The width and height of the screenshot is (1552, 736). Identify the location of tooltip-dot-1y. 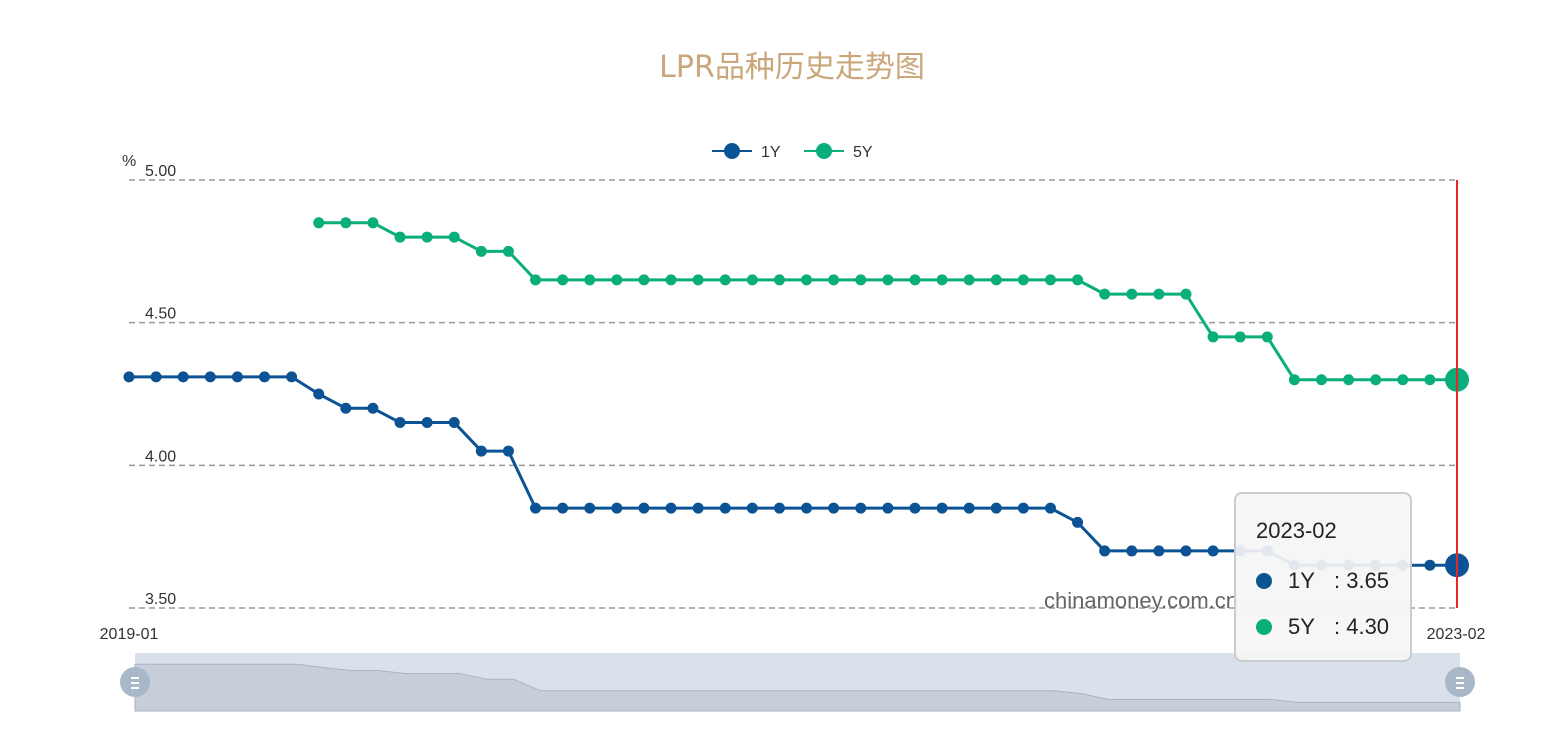
(1264, 581).